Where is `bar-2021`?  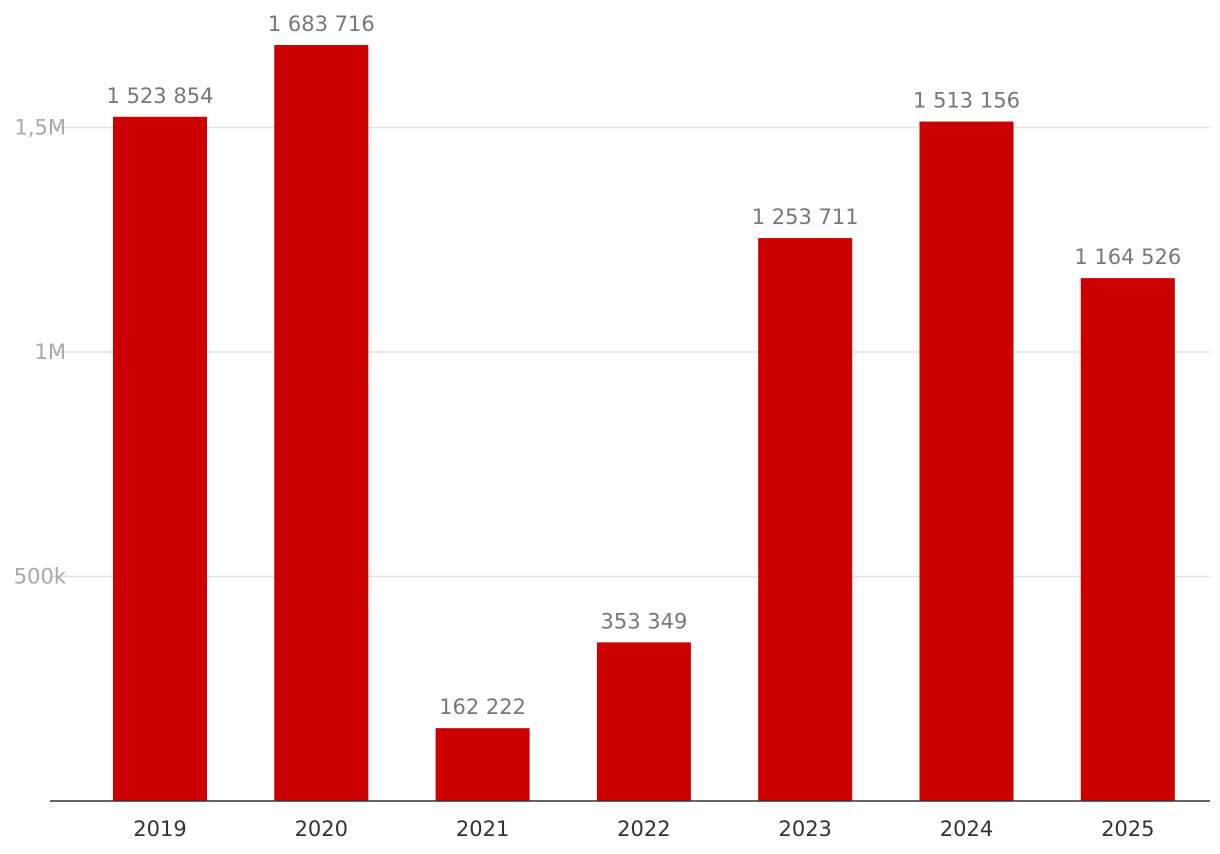 bar-2021 is located at coordinates (482, 764).